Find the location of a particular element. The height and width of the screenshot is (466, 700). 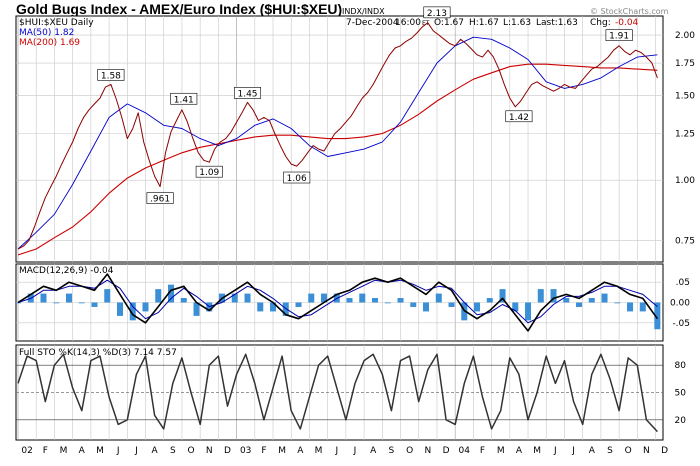

peak-label: 1.45 is located at coordinates (247, 94).